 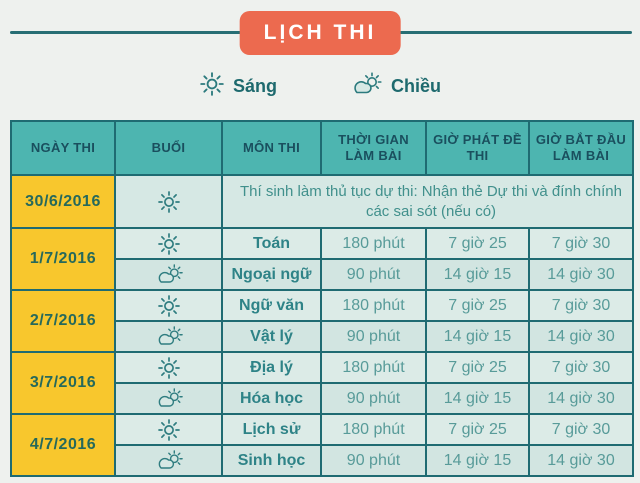 I want to click on col-header-subject: MÔN THI, so click(x=271, y=148).